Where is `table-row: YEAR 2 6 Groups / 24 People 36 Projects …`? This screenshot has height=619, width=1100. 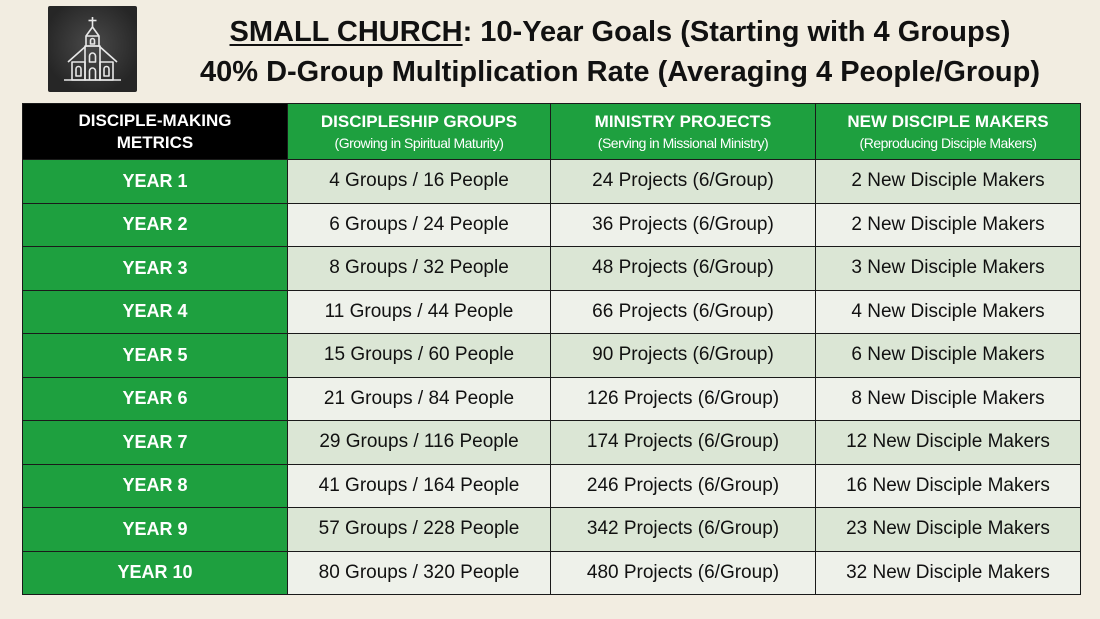 table-row: YEAR 2 6 Groups / 24 People 36 Projects … is located at coordinates (551, 224).